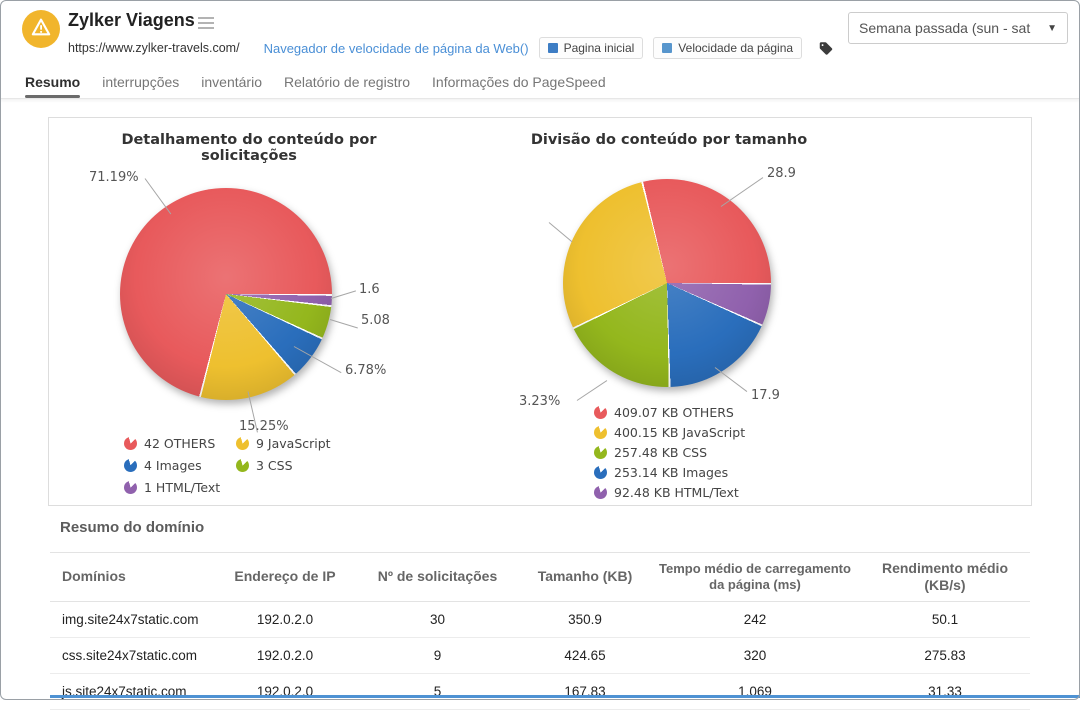  Describe the element at coordinates (539, 401) in the screenshot. I see `callout-label: 3.23%` at that location.